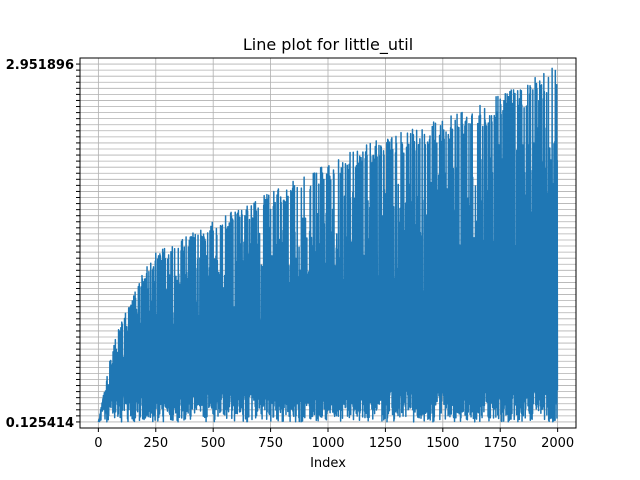  Describe the element at coordinates (40, 65) in the screenshot. I see `y-tick-label-top: 2.951896` at that location.